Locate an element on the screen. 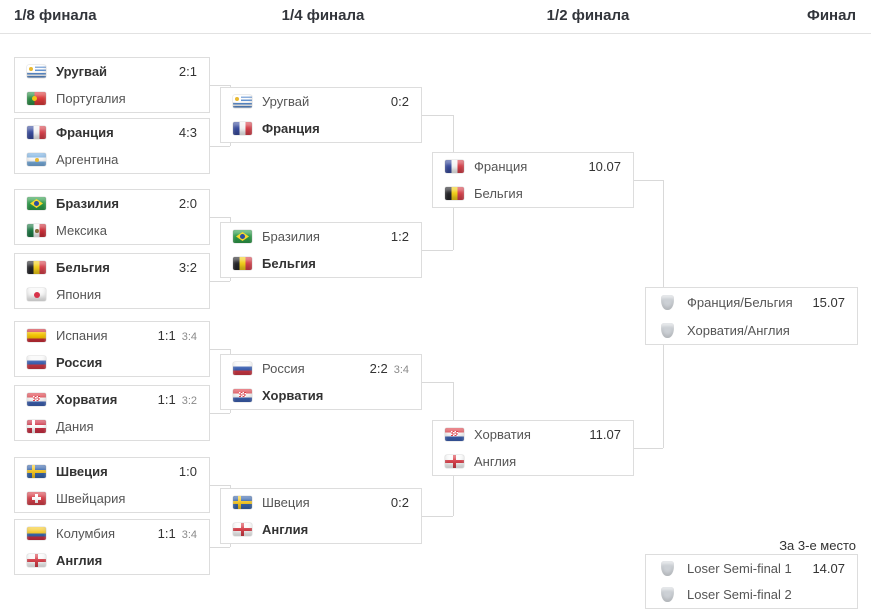  team-row: Хорватия/Англия is located at coordinates (751, 330).